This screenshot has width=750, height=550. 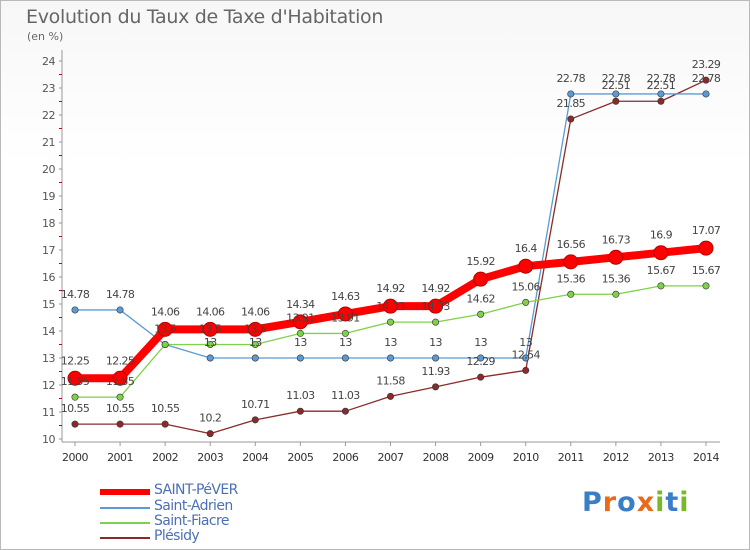 What do you see at coordinates (390, 380) in the screenshot?
I see `data-label-pl-sidy-2007: 11.58` at bounding box center [390, 380].